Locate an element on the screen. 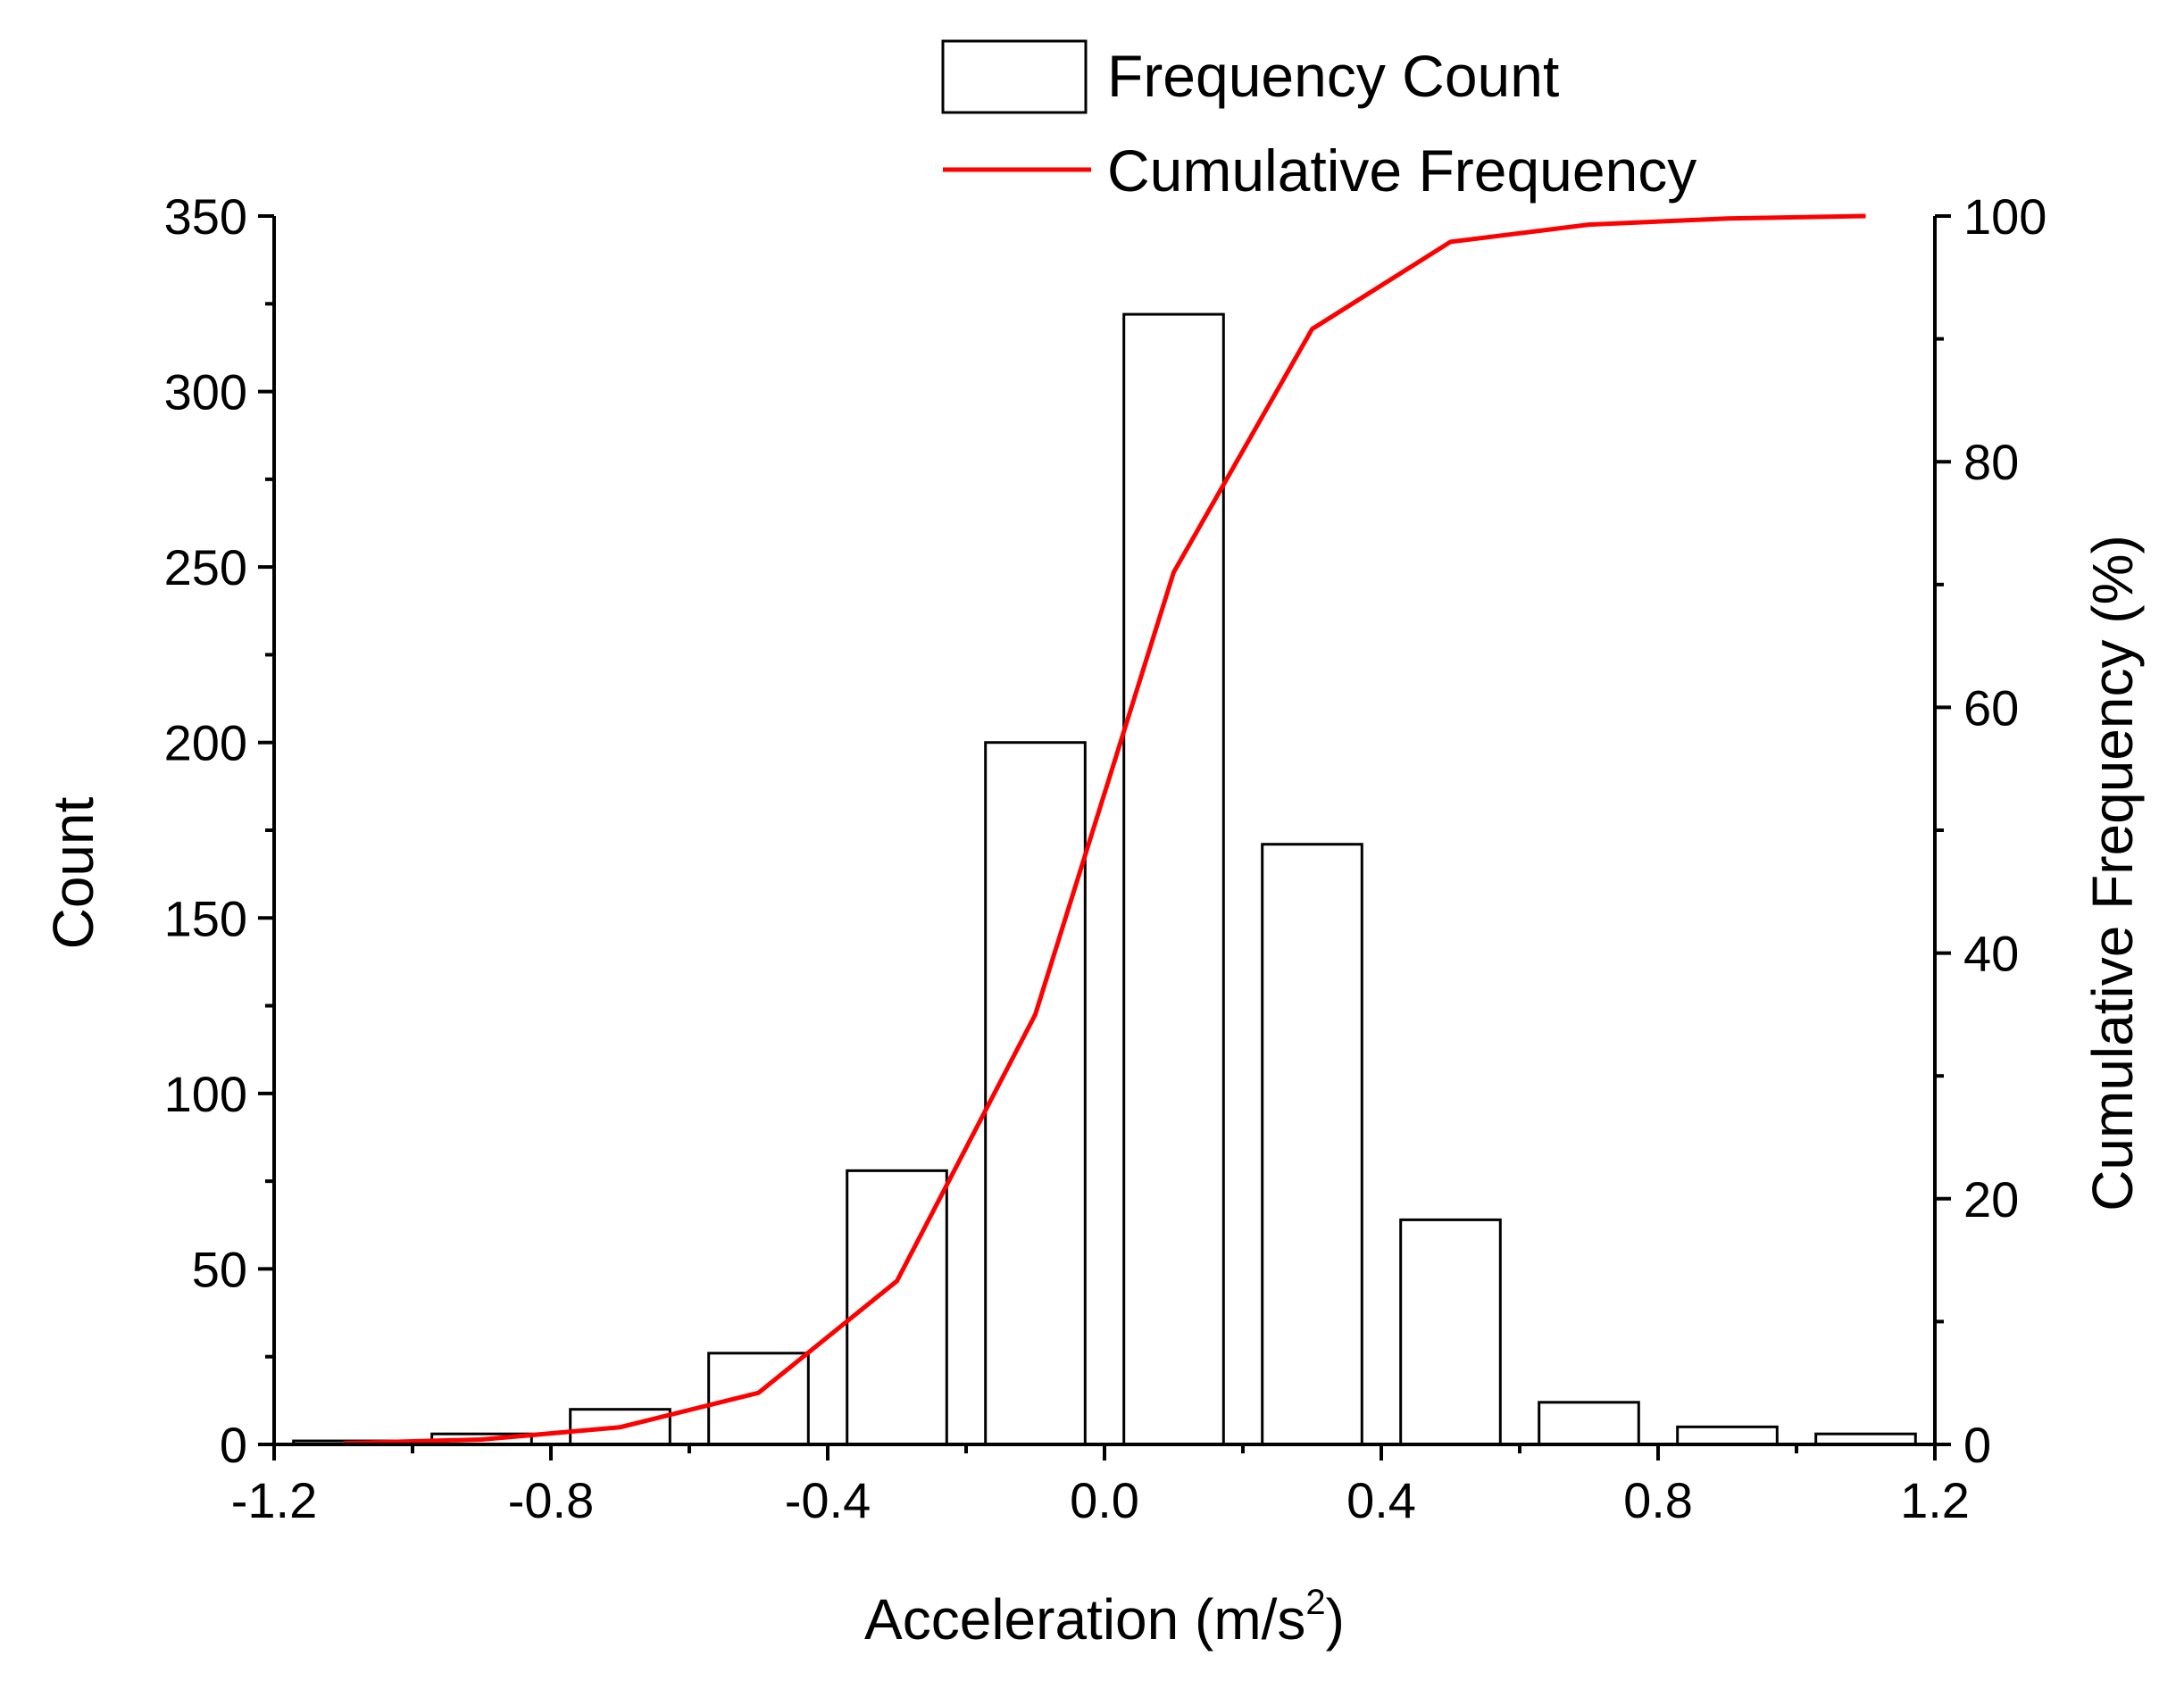 This screenshot has width=2184, height=1681. y-tick-label: 200 is located at coordinates (205, 743).